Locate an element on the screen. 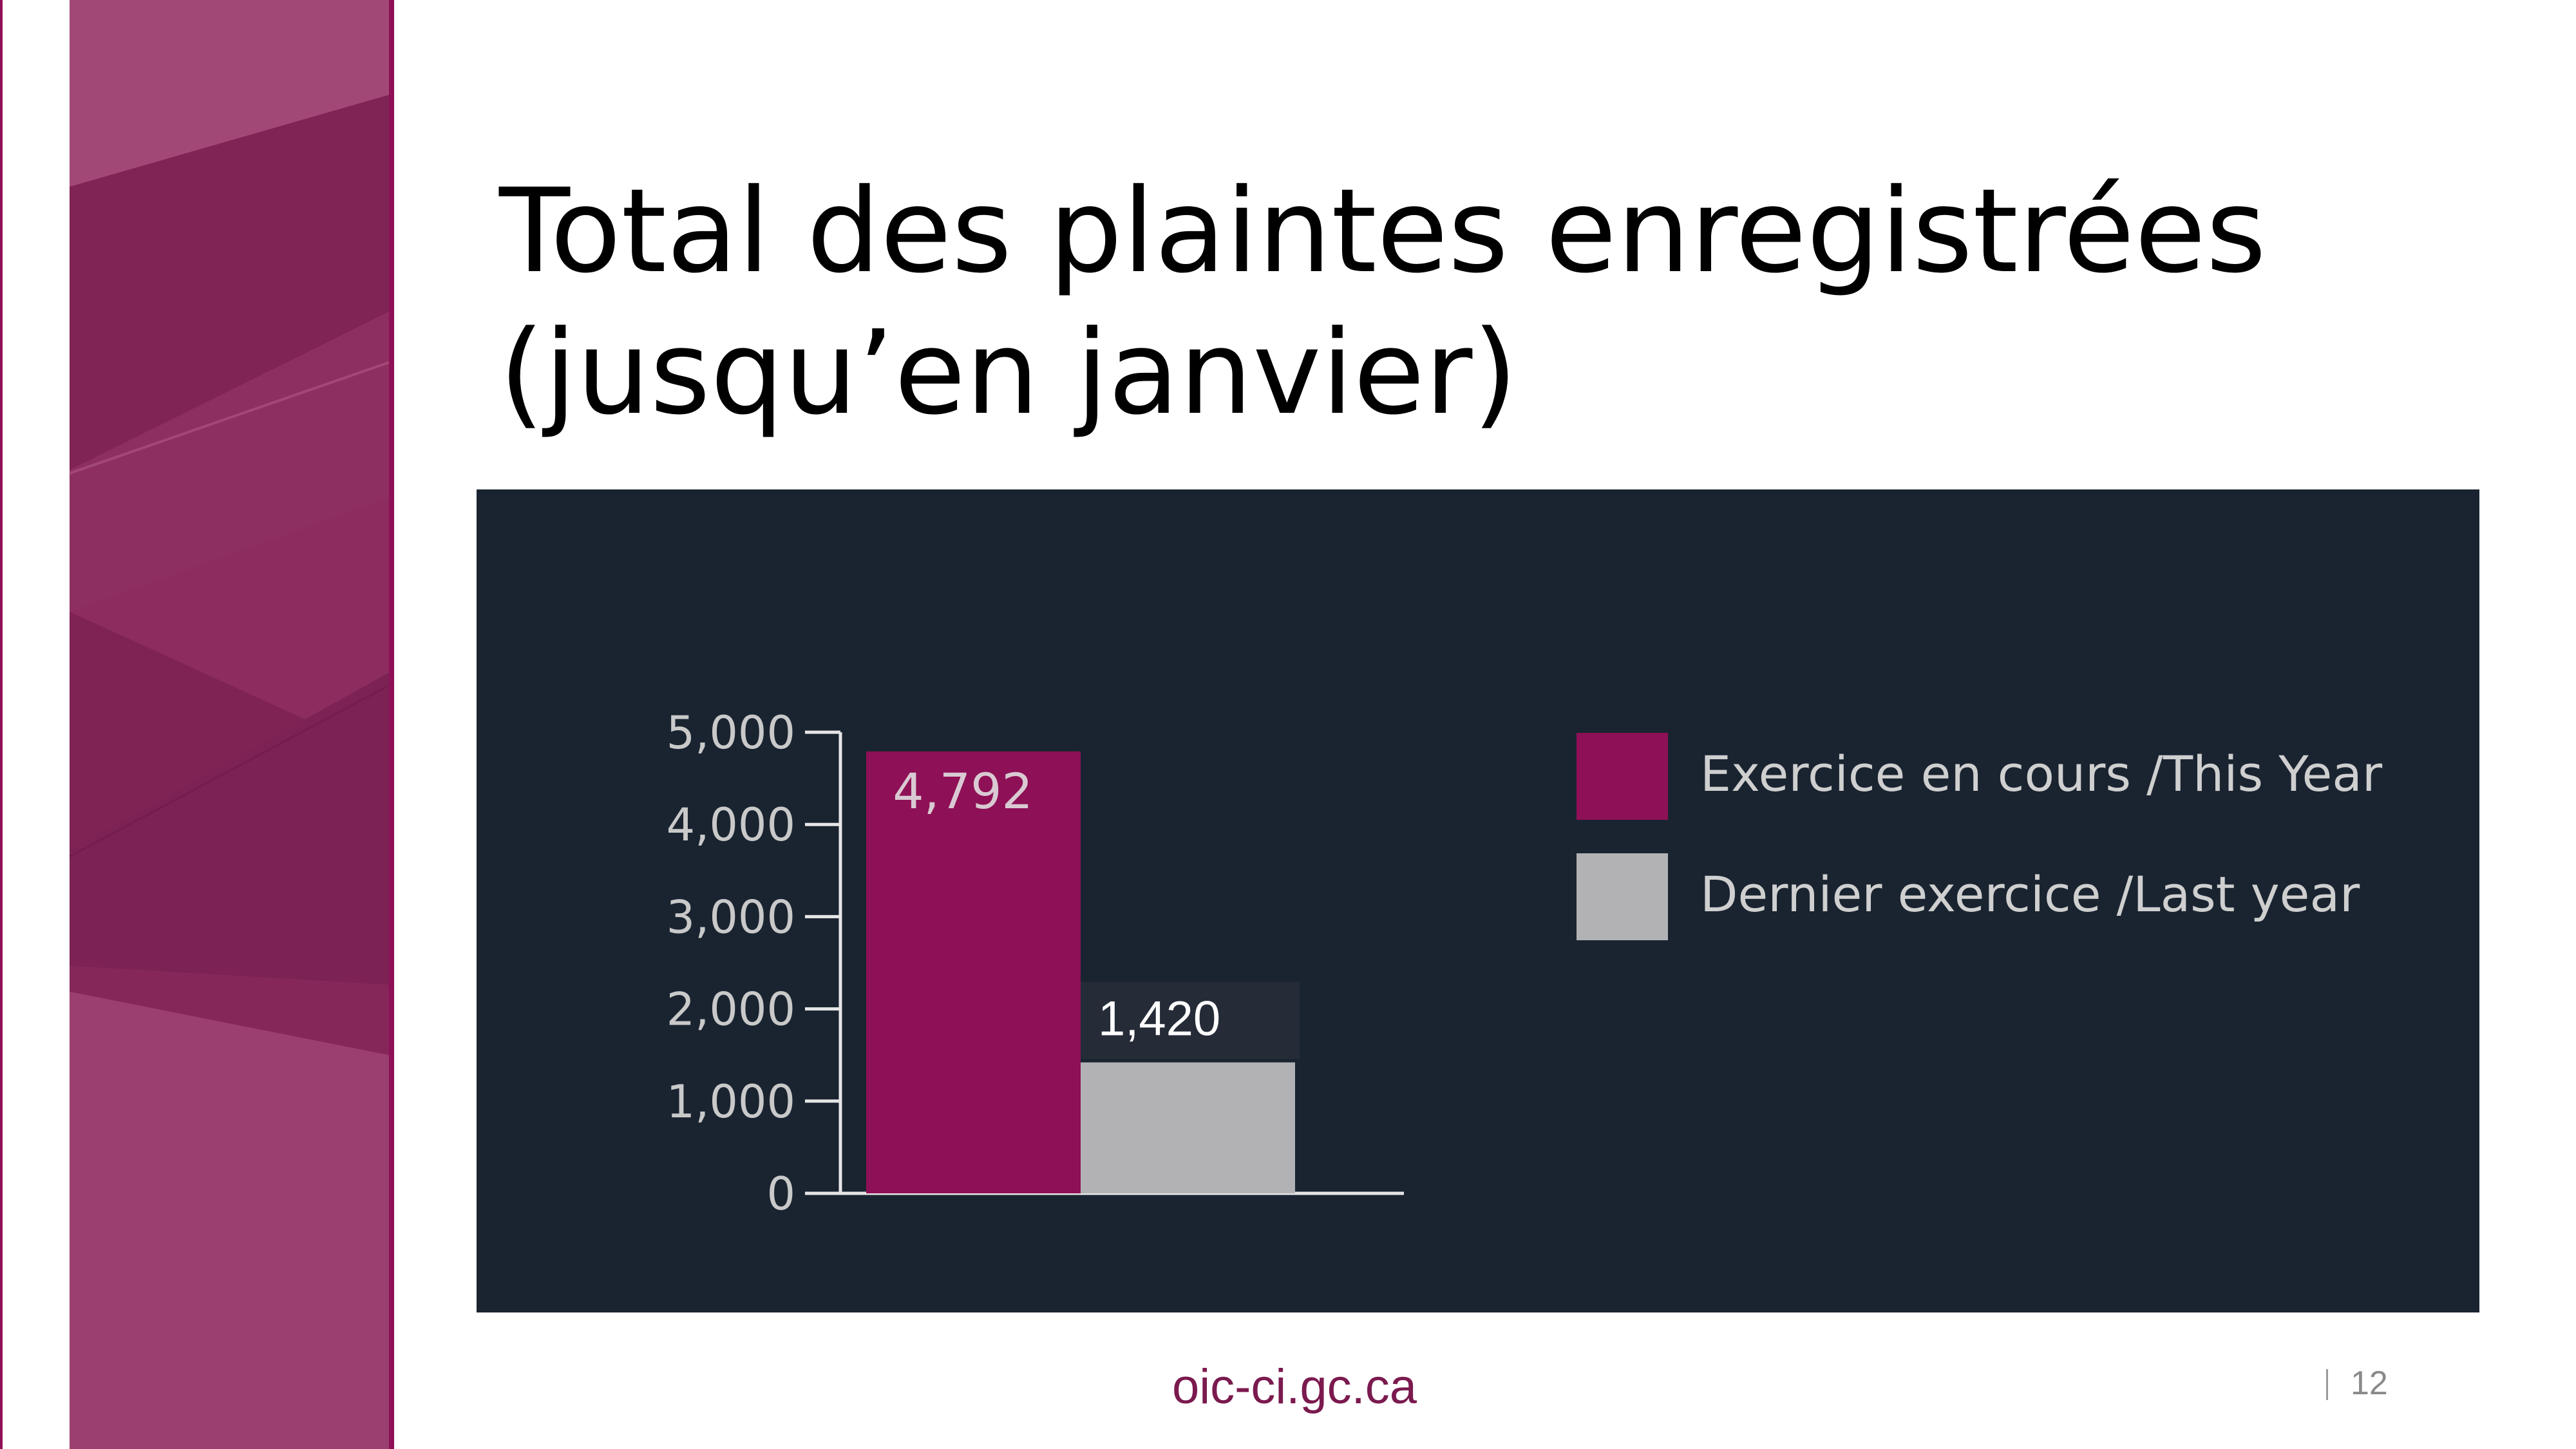  data-label-box-last-year is located at coordinates (1190, 1020).